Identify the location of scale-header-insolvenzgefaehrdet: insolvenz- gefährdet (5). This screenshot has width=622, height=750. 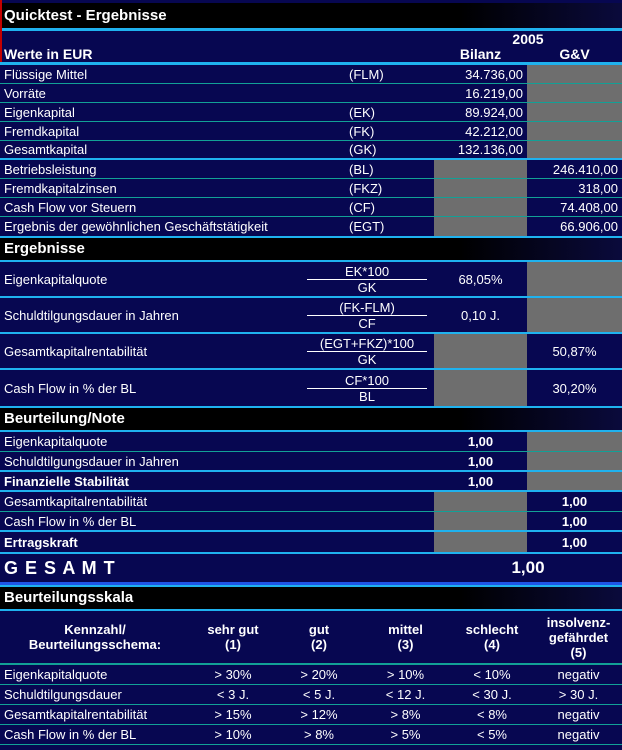
(578, 637).